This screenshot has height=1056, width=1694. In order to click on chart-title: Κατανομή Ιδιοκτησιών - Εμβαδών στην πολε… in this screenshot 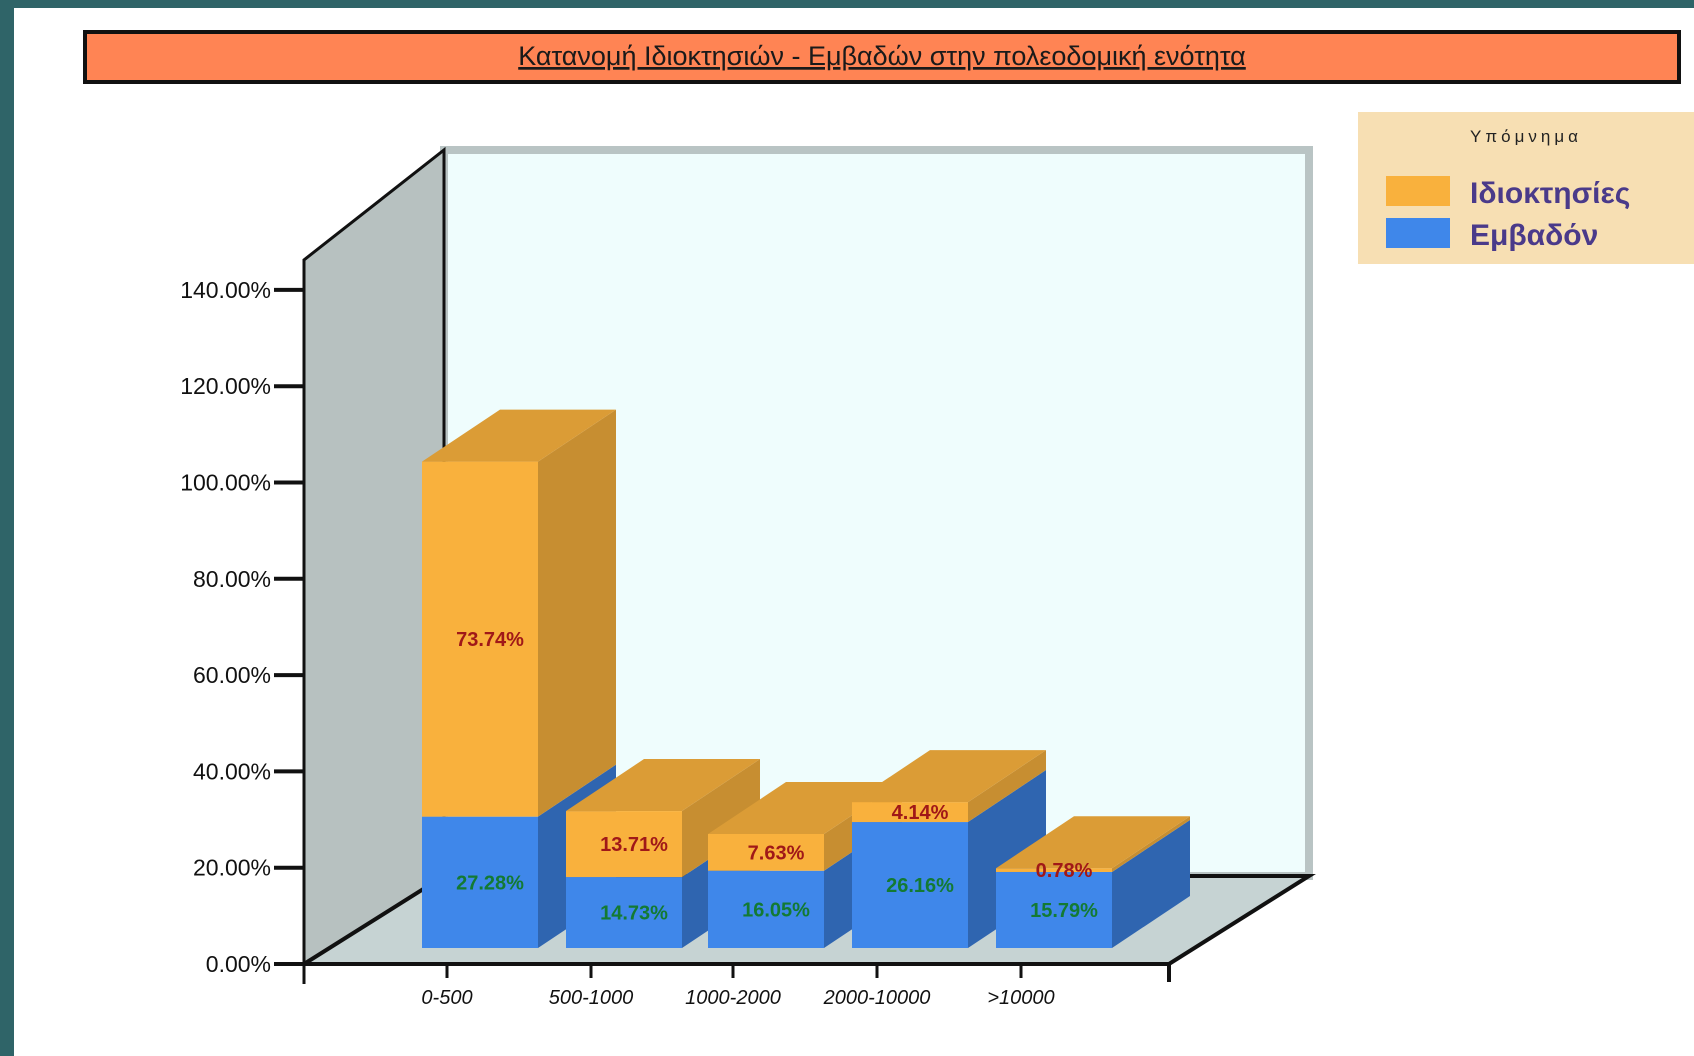, I will do `click(882, 56)`.